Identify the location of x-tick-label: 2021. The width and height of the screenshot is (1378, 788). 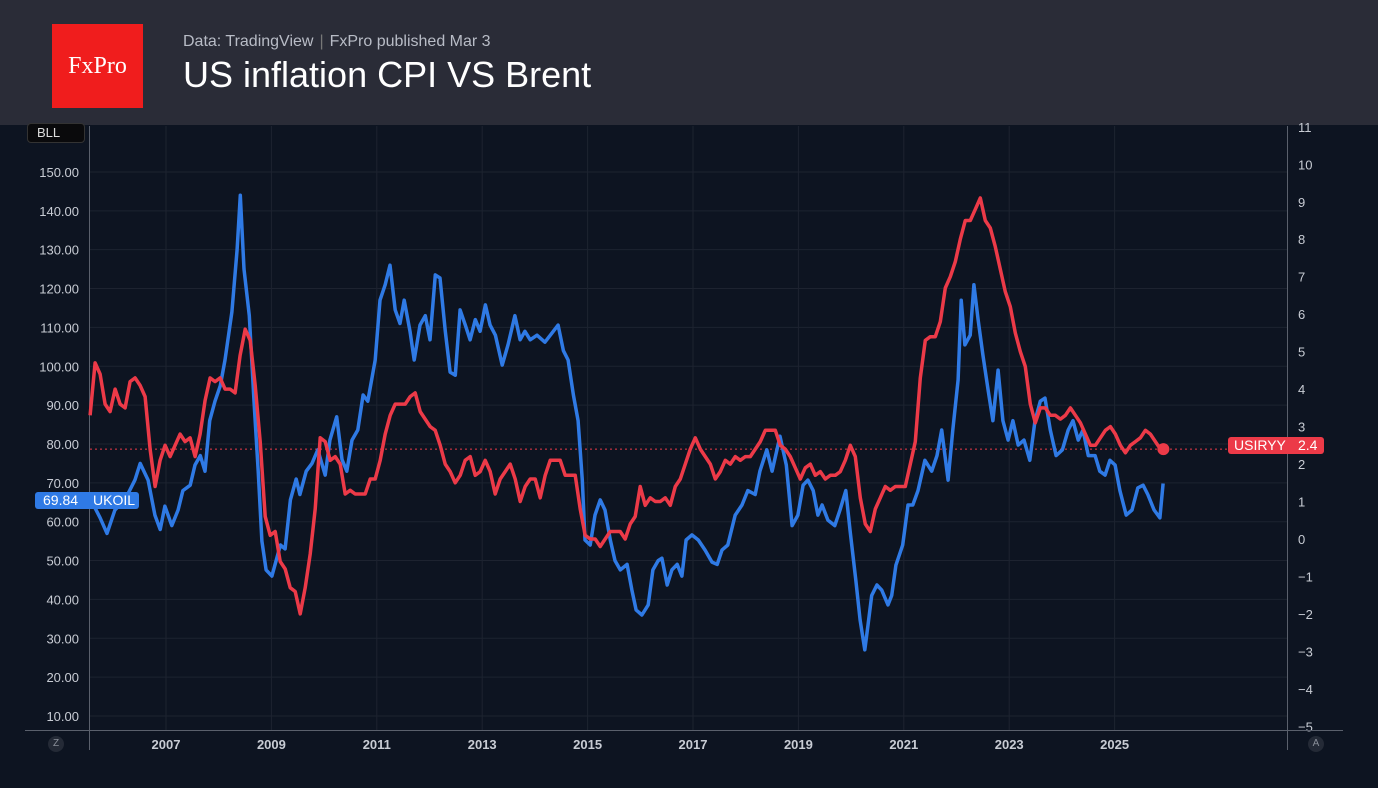
(903, 744).